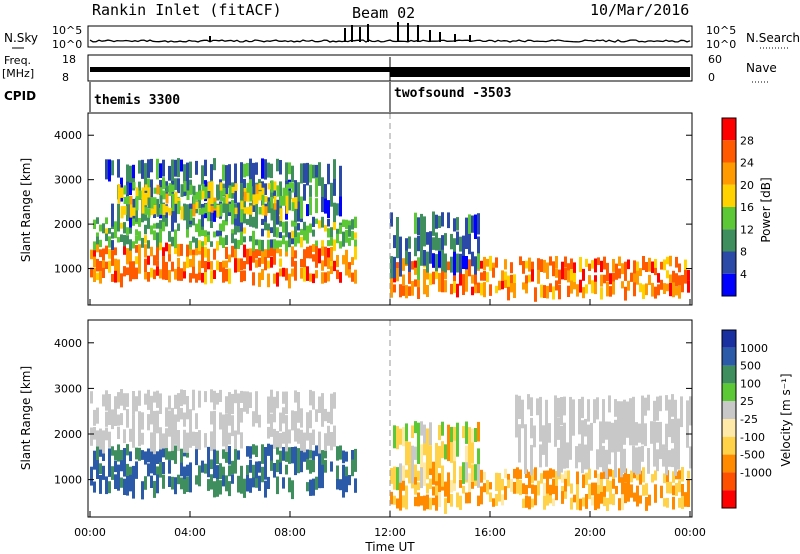  I want to click on velocity-y-axis-label: Slant Range [km], so click(26, 418).